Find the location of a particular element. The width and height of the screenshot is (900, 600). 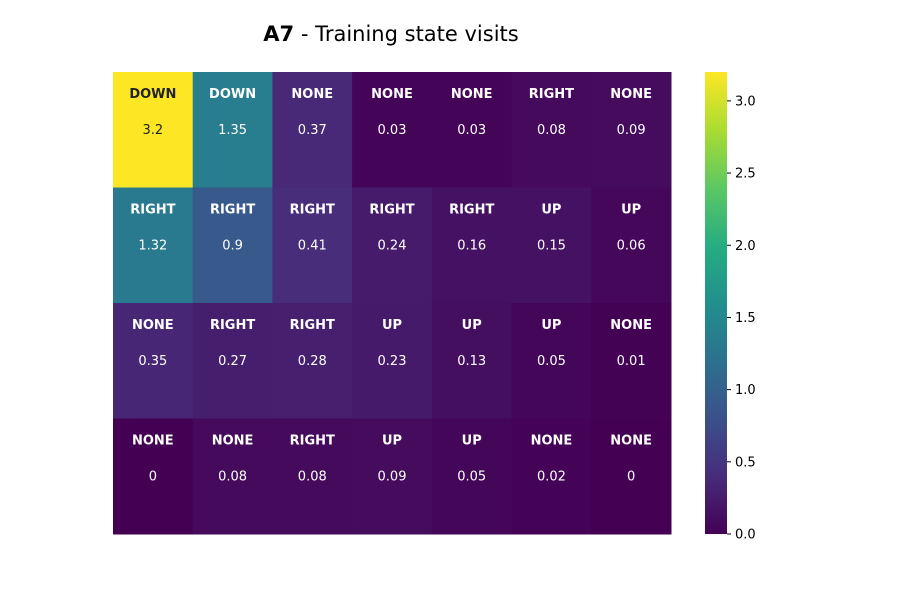

heatmap-cell-r1-c0 is located at coordinates (153, 245).